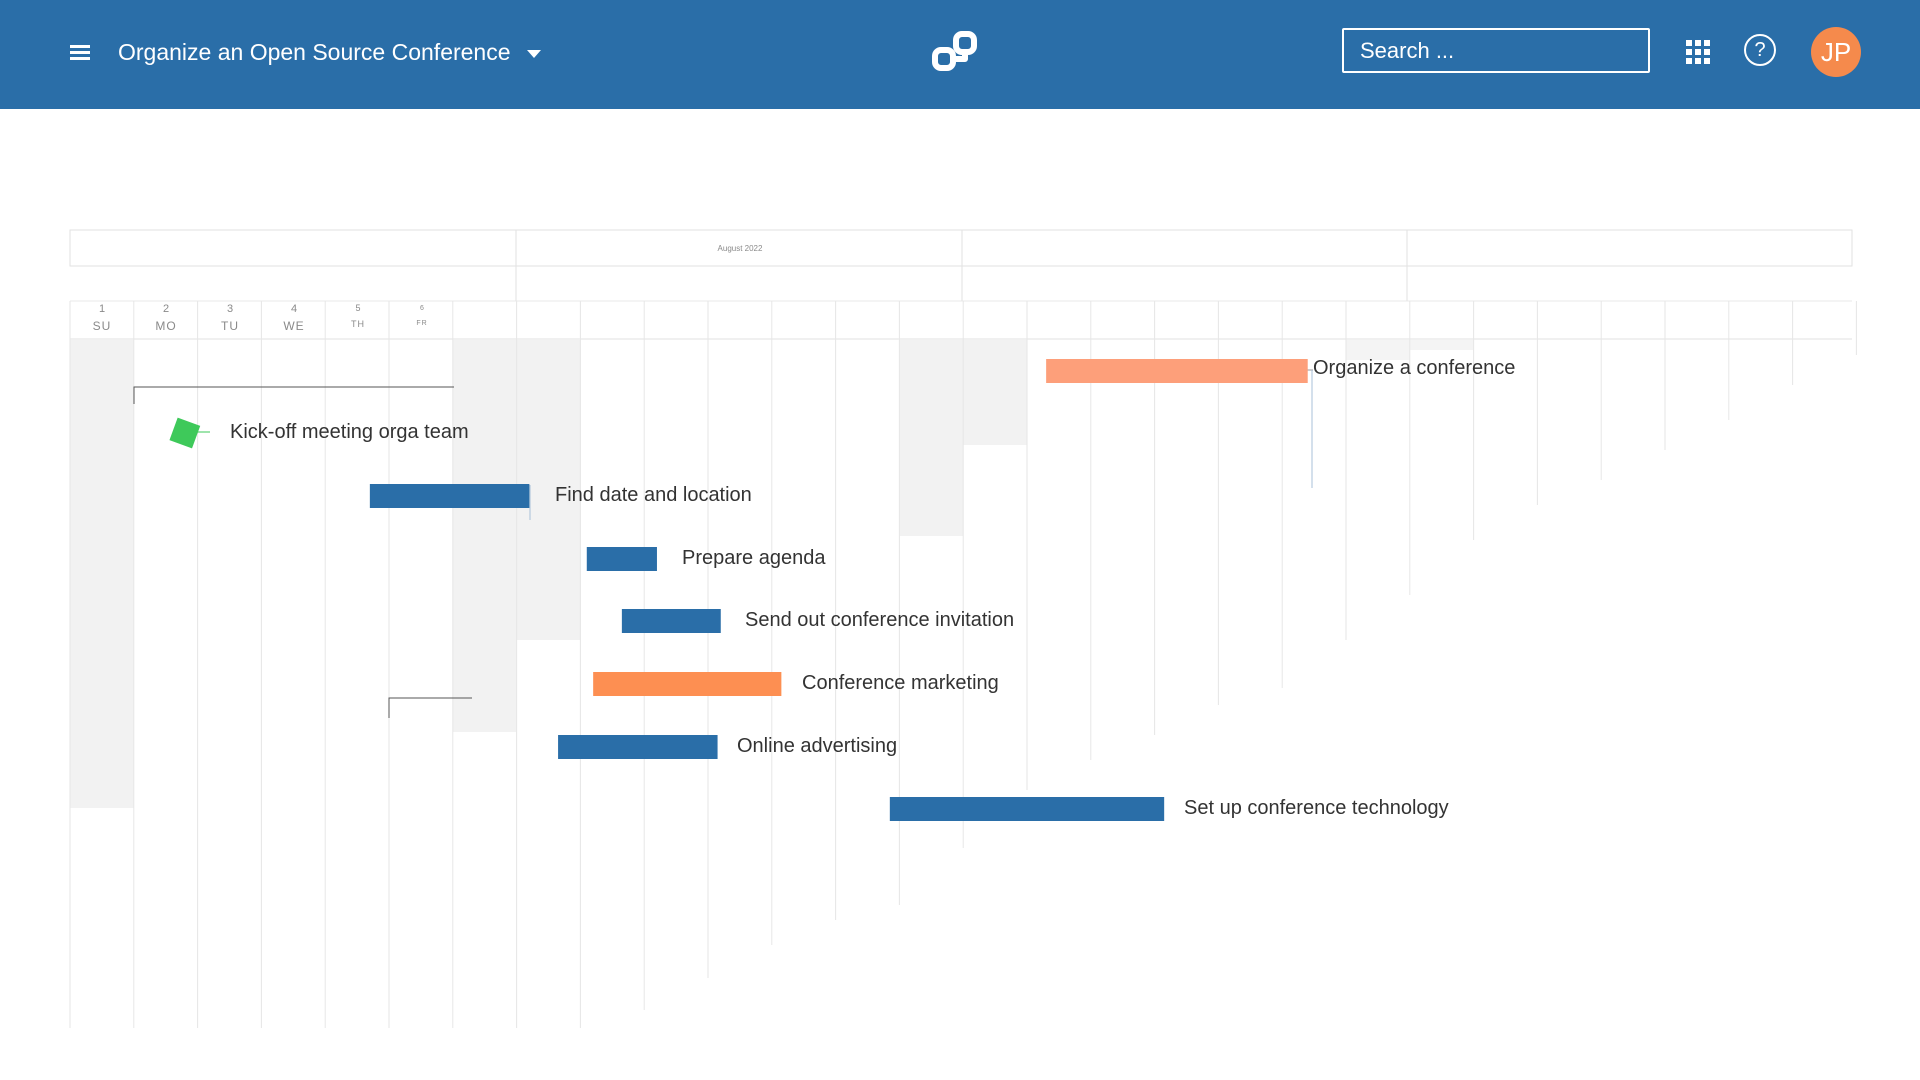 The image size is (1920, 1080). Describe the element at coordinates (1836, 52) in the screenshot. I see `avatar: JP` at that location.